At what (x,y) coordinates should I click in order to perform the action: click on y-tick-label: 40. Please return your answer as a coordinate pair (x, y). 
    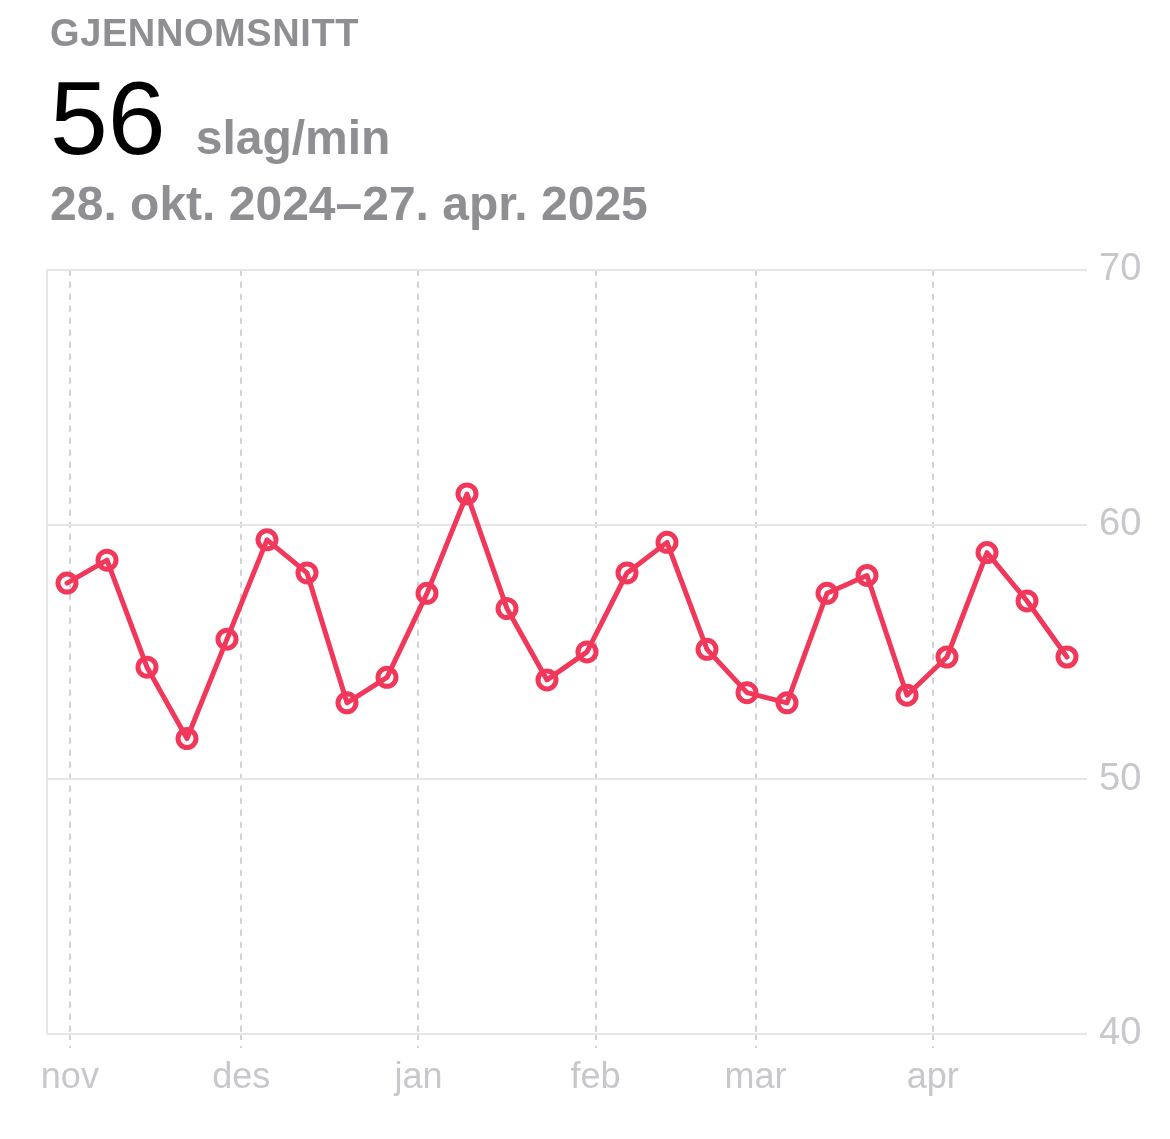
    Looking at the image, I should click on (1120, 1031).